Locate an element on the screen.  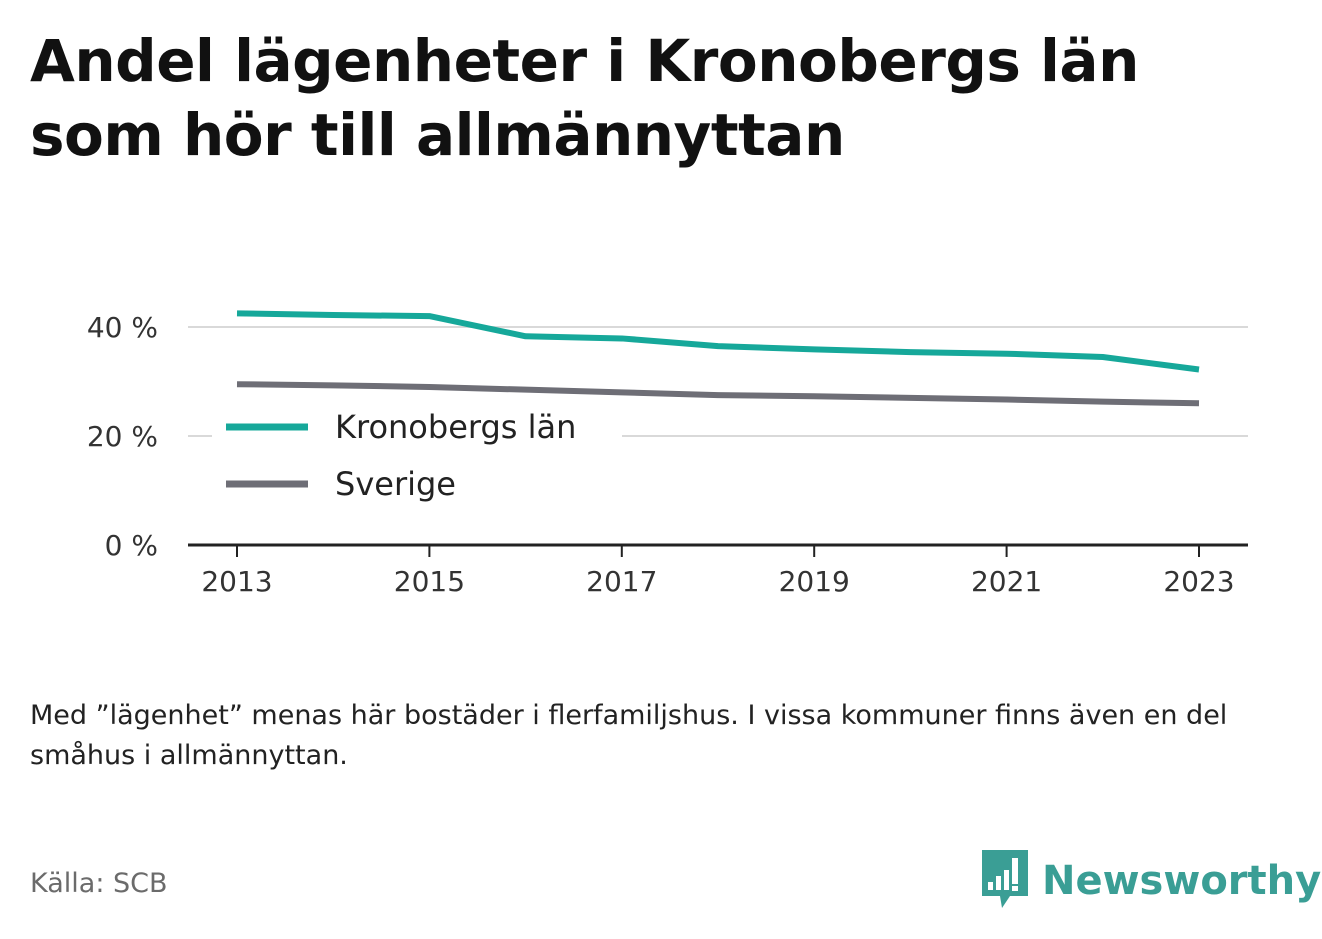
x-tick-label: 2021 is located at coordinates (1006, 581).